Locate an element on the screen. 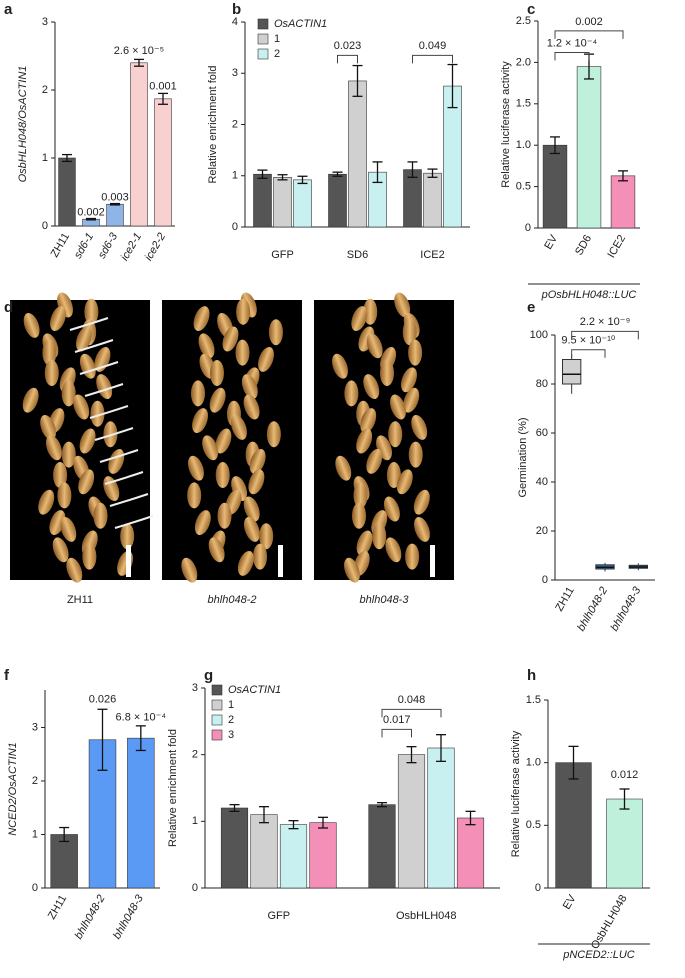 This screenshot has width=685, height=978. x-tick-label: ZH11 is located at coordinates (57, 907).